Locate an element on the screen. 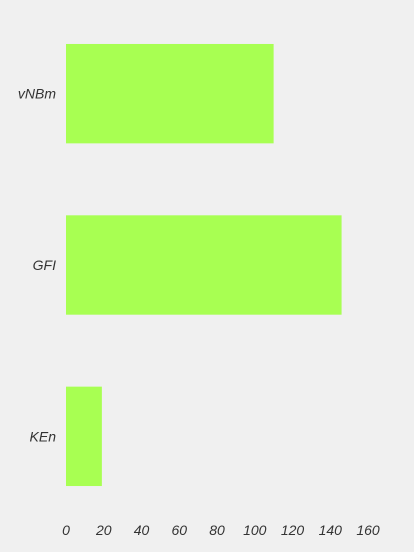  bar-ken is located at coordinates (84, 436).